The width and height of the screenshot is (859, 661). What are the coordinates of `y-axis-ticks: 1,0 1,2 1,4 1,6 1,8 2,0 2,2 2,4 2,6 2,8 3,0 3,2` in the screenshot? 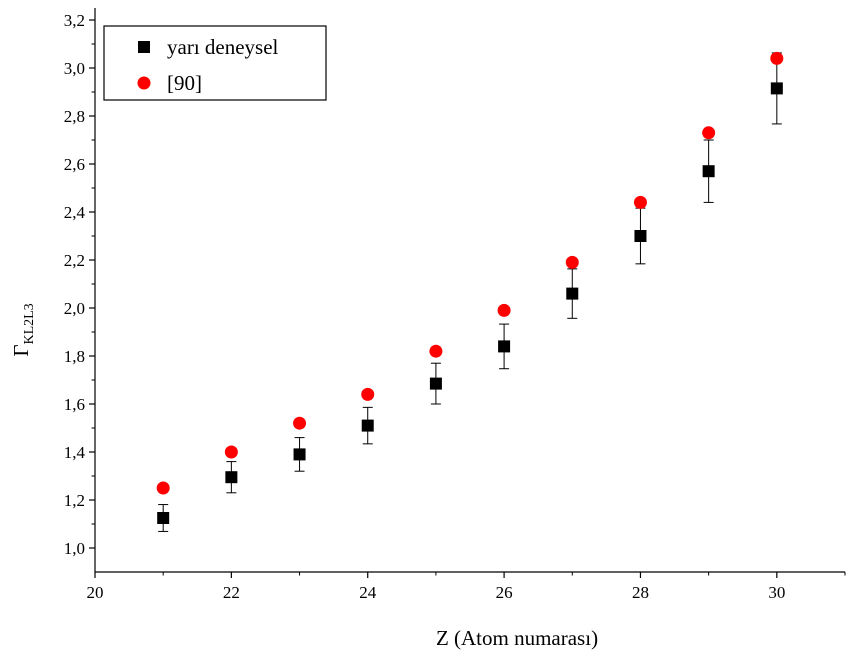 It's located at (79, 284).